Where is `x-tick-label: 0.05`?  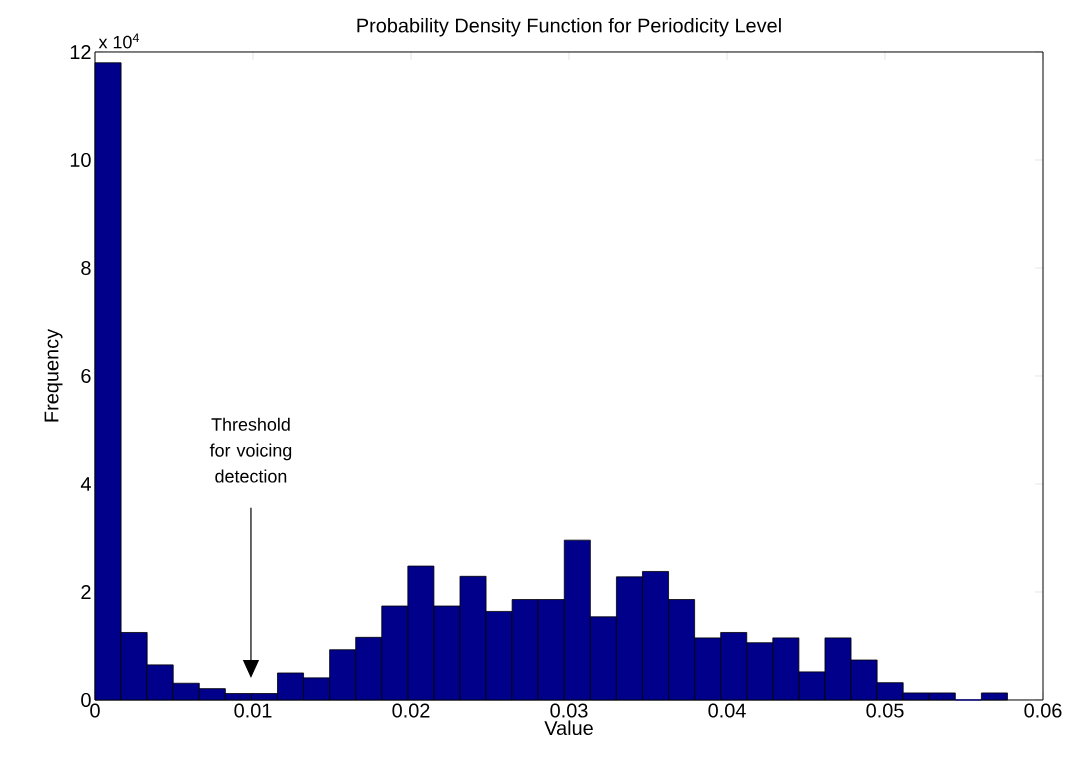 x-tick-label: 0.05 is located at coordinates (885, 710).